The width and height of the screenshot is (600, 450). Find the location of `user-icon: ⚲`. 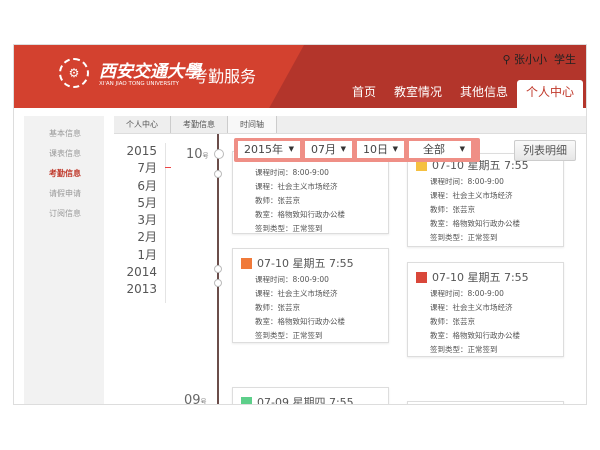

user-icon: ⚲ is located at coordinates (506, 59).